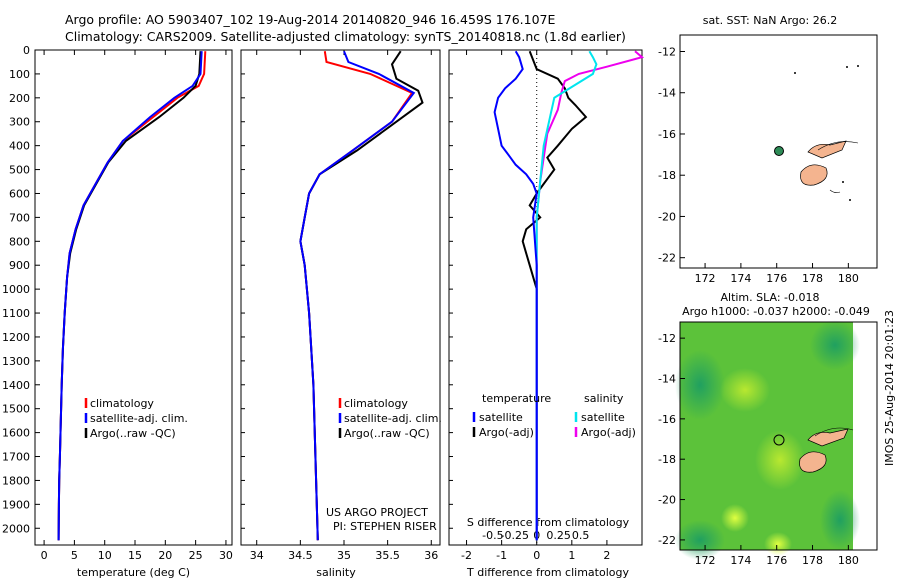  I want to click on x-tick-label: 35, so click(344, 555).